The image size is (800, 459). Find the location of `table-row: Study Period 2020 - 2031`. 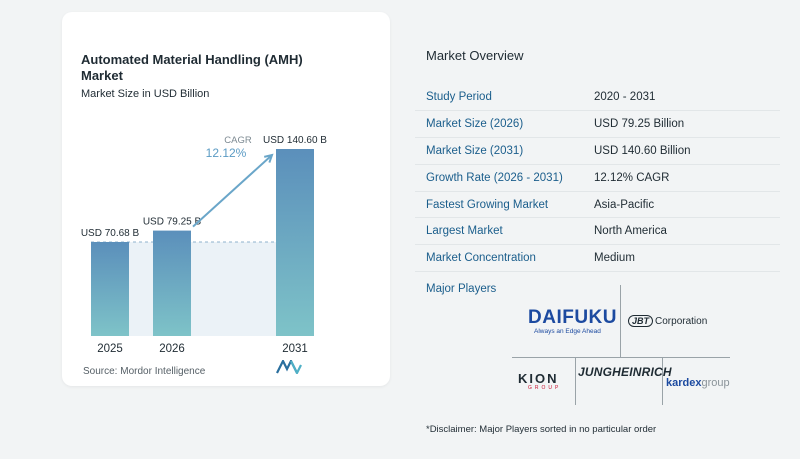

table-row: Study Period 2020 - 2031 is located at coordinates (597, 98).